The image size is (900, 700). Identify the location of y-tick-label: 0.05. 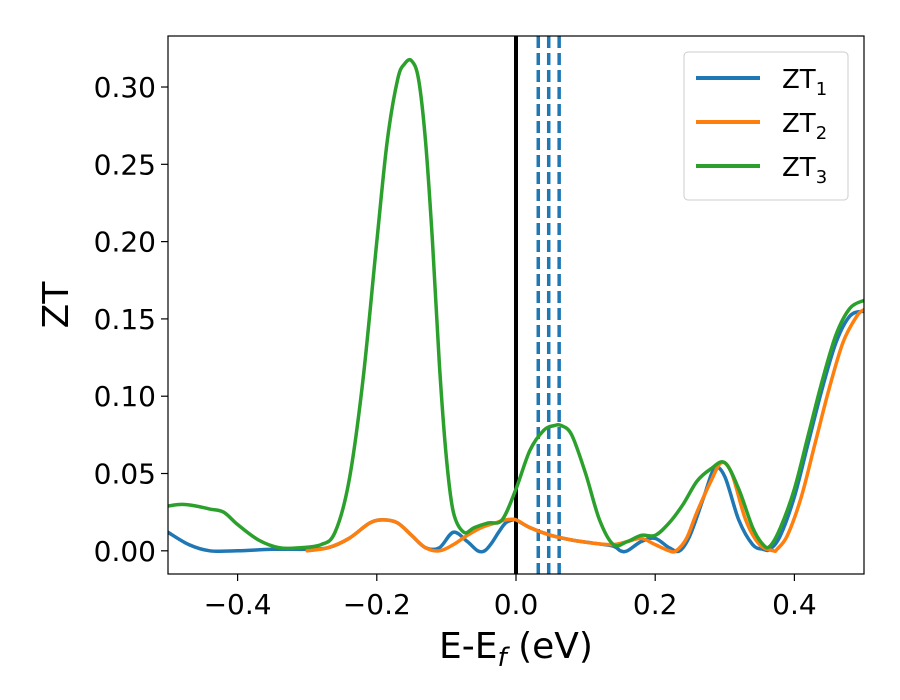
(125, 474).